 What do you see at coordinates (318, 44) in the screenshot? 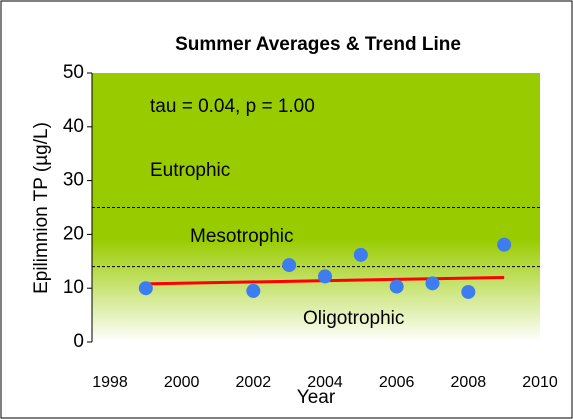
I see `chart-title: Summer Averages & Trend Line` at bounding box center [318, 44].